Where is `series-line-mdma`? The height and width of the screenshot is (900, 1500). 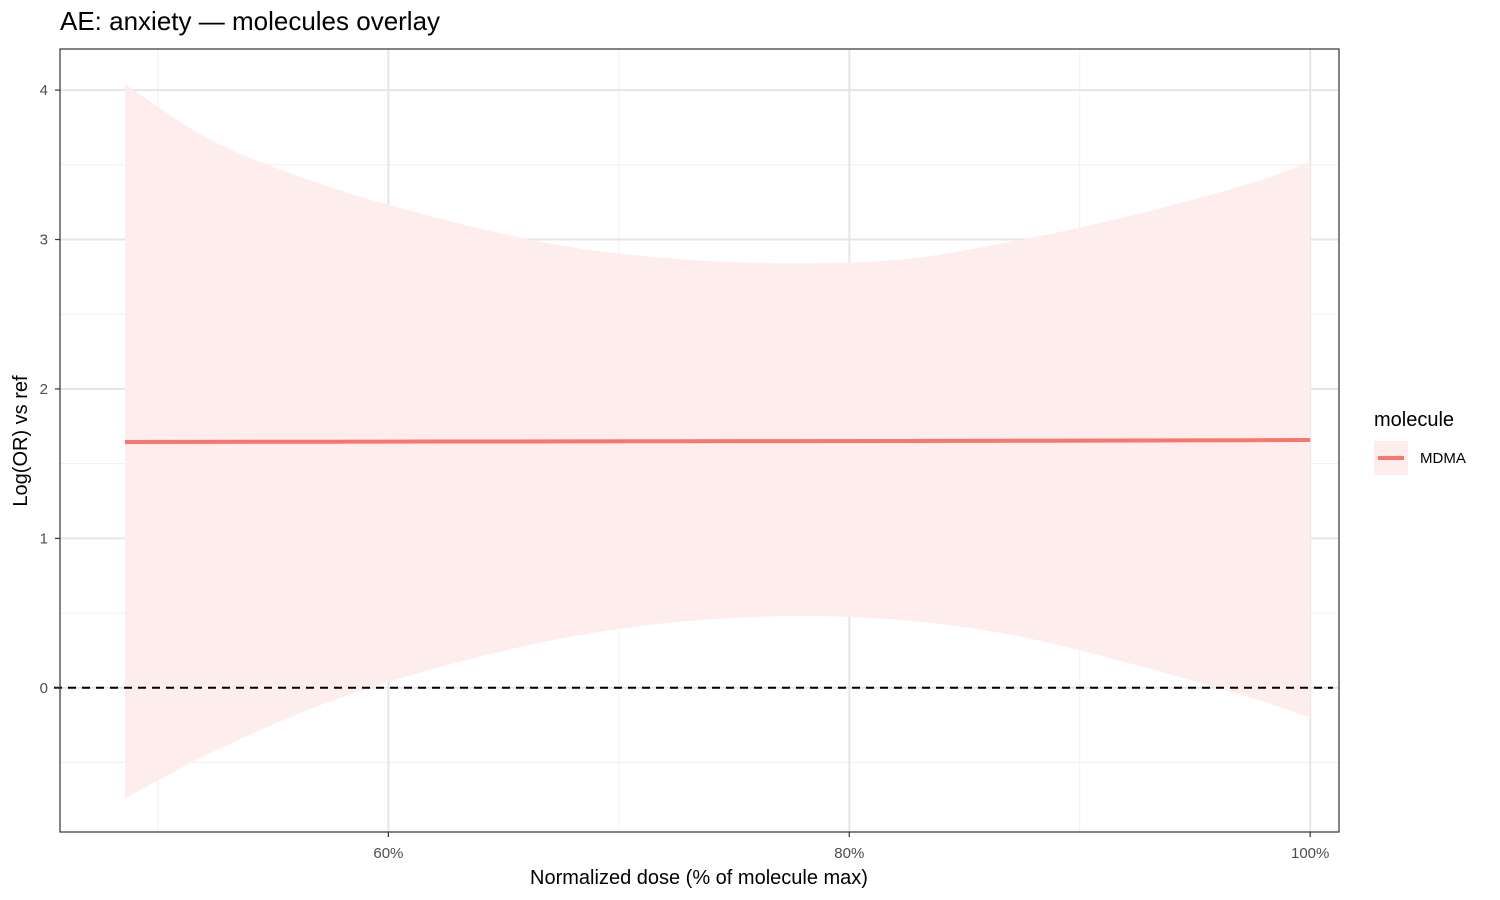
series-line-mdma is located at coordinates (717, 441).